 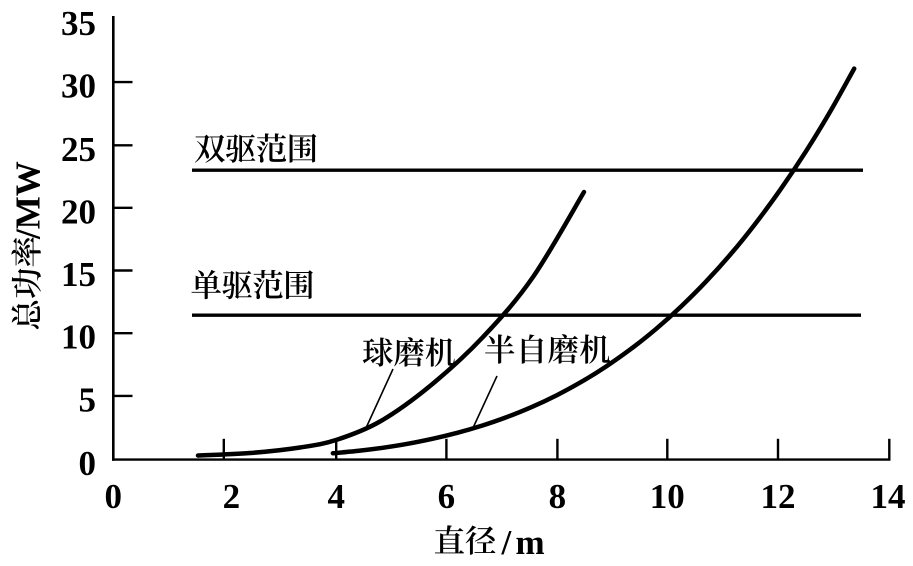 What do you see at coordinates (778, 496) in the screenshot?
I see `svg-text: 12` at bounding box center [778, 496].